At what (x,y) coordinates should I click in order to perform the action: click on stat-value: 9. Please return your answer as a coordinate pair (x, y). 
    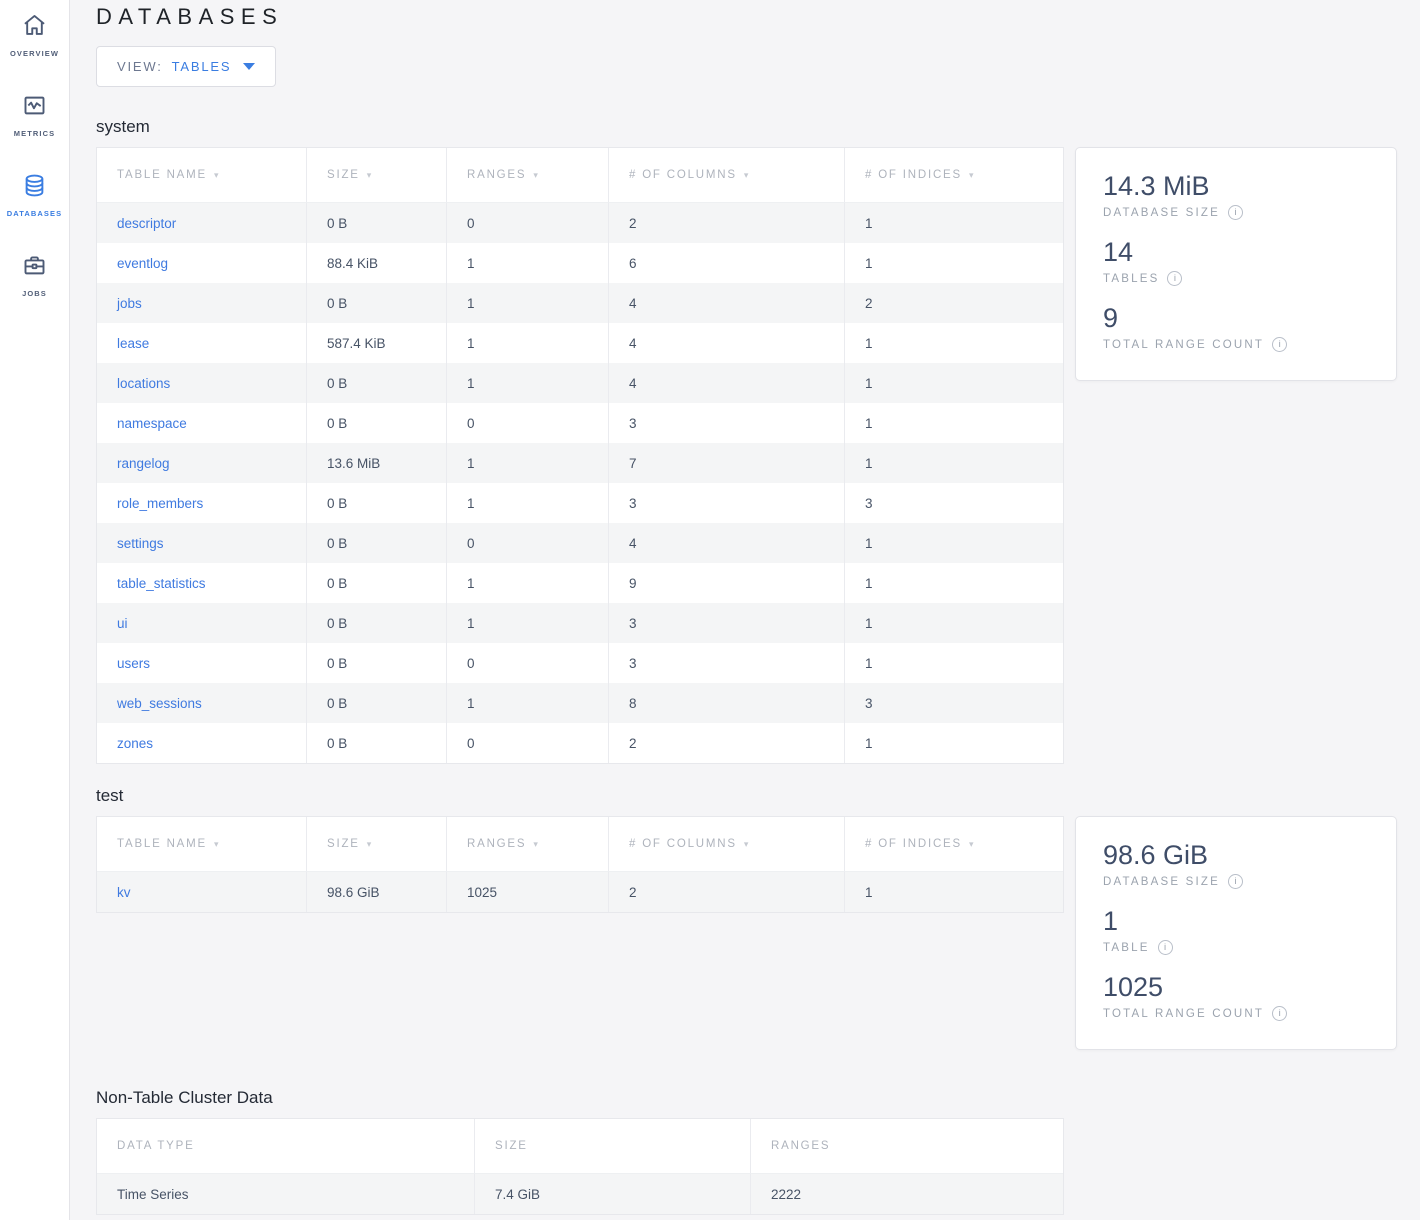
    Looking at the image, I should click on (1111, 318).